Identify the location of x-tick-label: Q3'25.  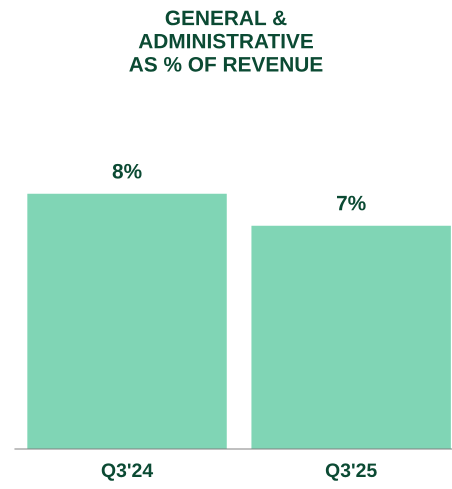
(351, 472).